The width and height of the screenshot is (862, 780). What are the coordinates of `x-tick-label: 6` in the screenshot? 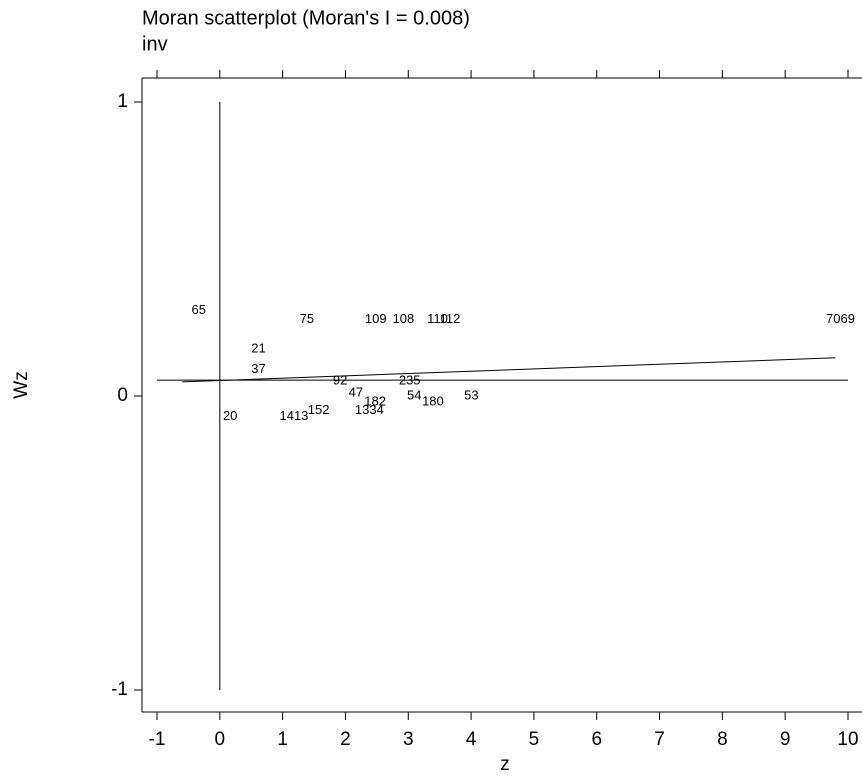 It's located at (596, 739).